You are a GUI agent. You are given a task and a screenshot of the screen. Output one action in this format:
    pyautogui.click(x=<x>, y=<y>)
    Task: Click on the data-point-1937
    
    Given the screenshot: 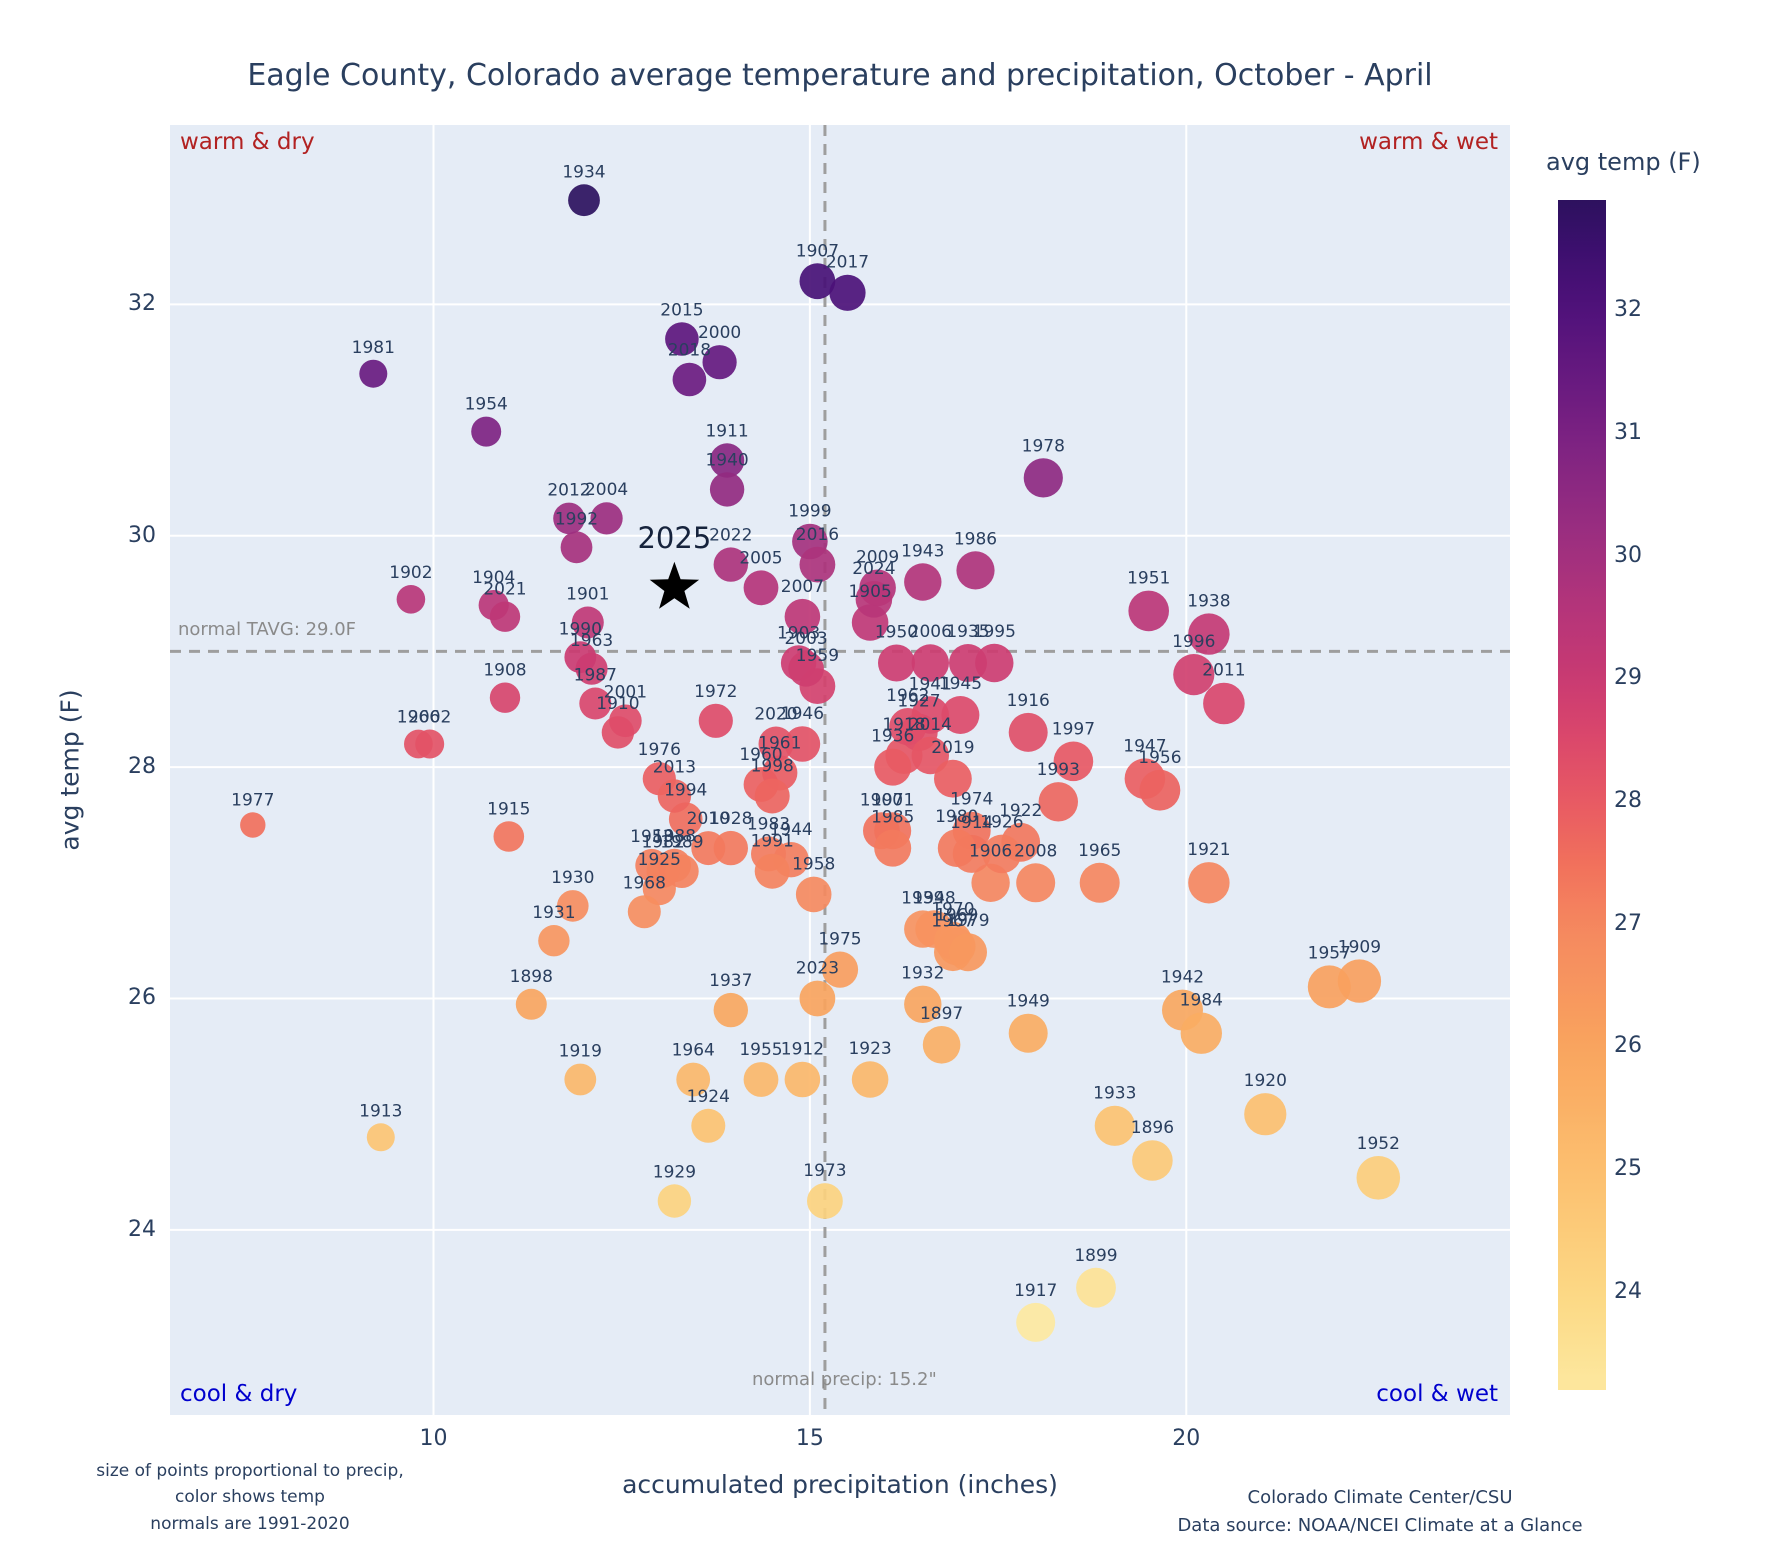 What is the action you would take?
    pyautogui.click(x=730, y=1010)
    